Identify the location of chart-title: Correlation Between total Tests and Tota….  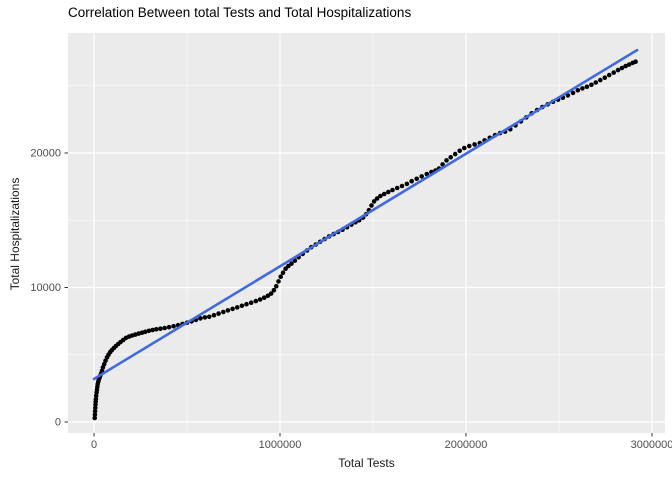
(240, 12).